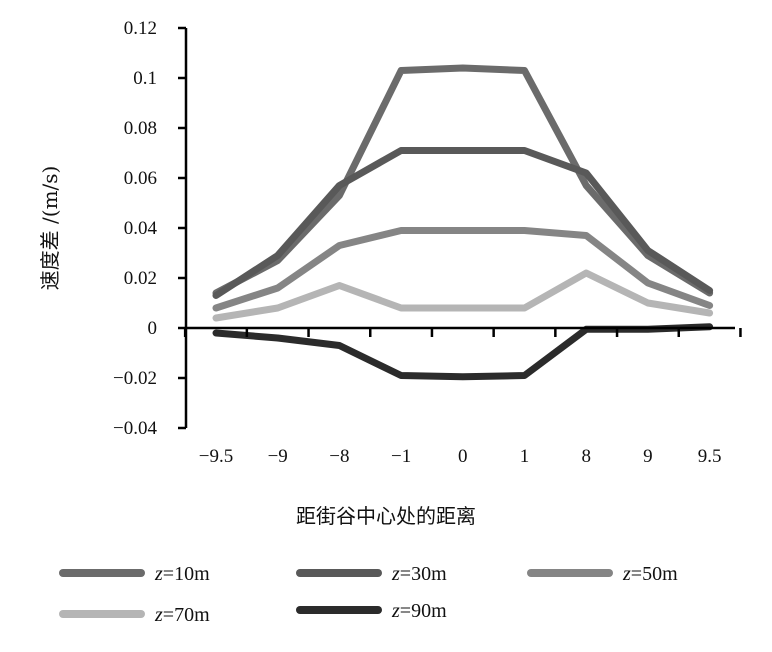 This screenshot has width=772, height=652. I want to click on x-tick-label: 0, so click(463, 456).